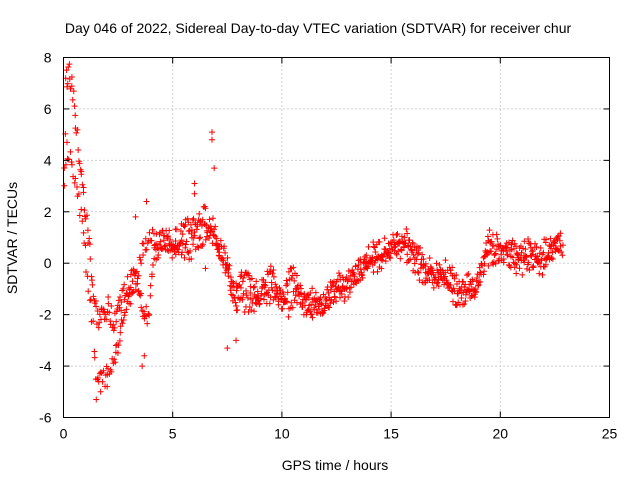  Describe the element at coordinates (45, 315) in the screenshot. I see `y-tick-label: -2` at that location.